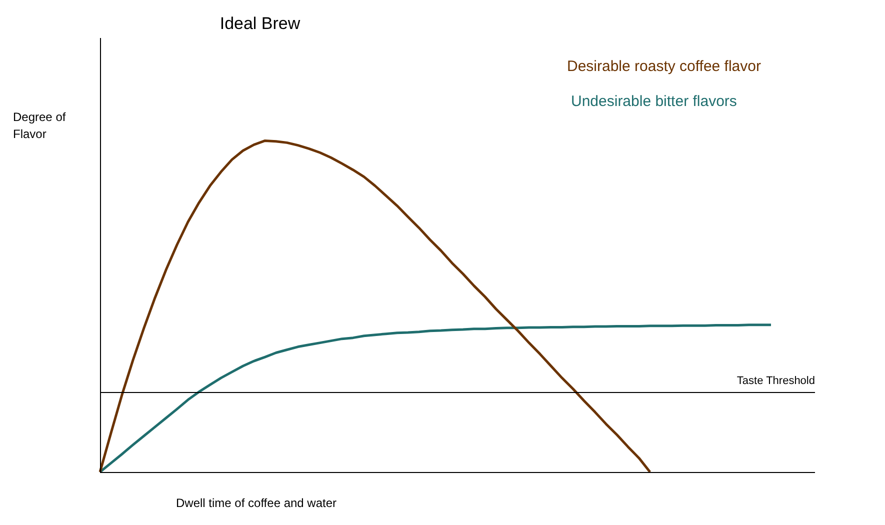 The image size is (885, 525). Describe the element at coordinates (260, 23) in the screenshot. I see `chart-title: Ideal Brew` at that location.